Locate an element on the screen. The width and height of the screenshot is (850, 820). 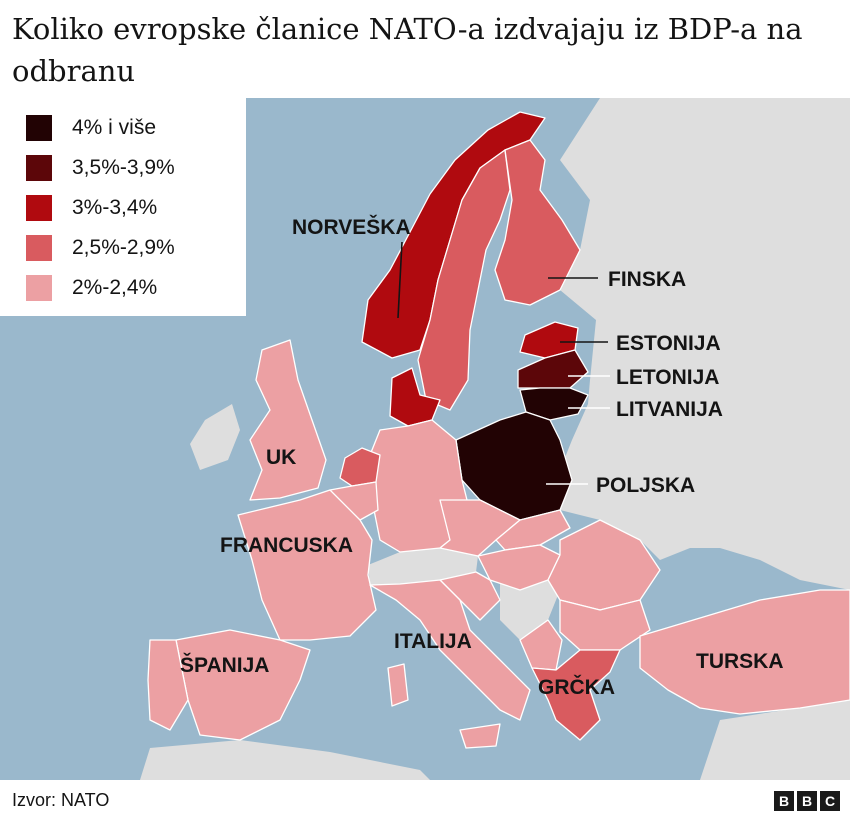
legend-label: 4% i više is located at coordinates (114, 127).